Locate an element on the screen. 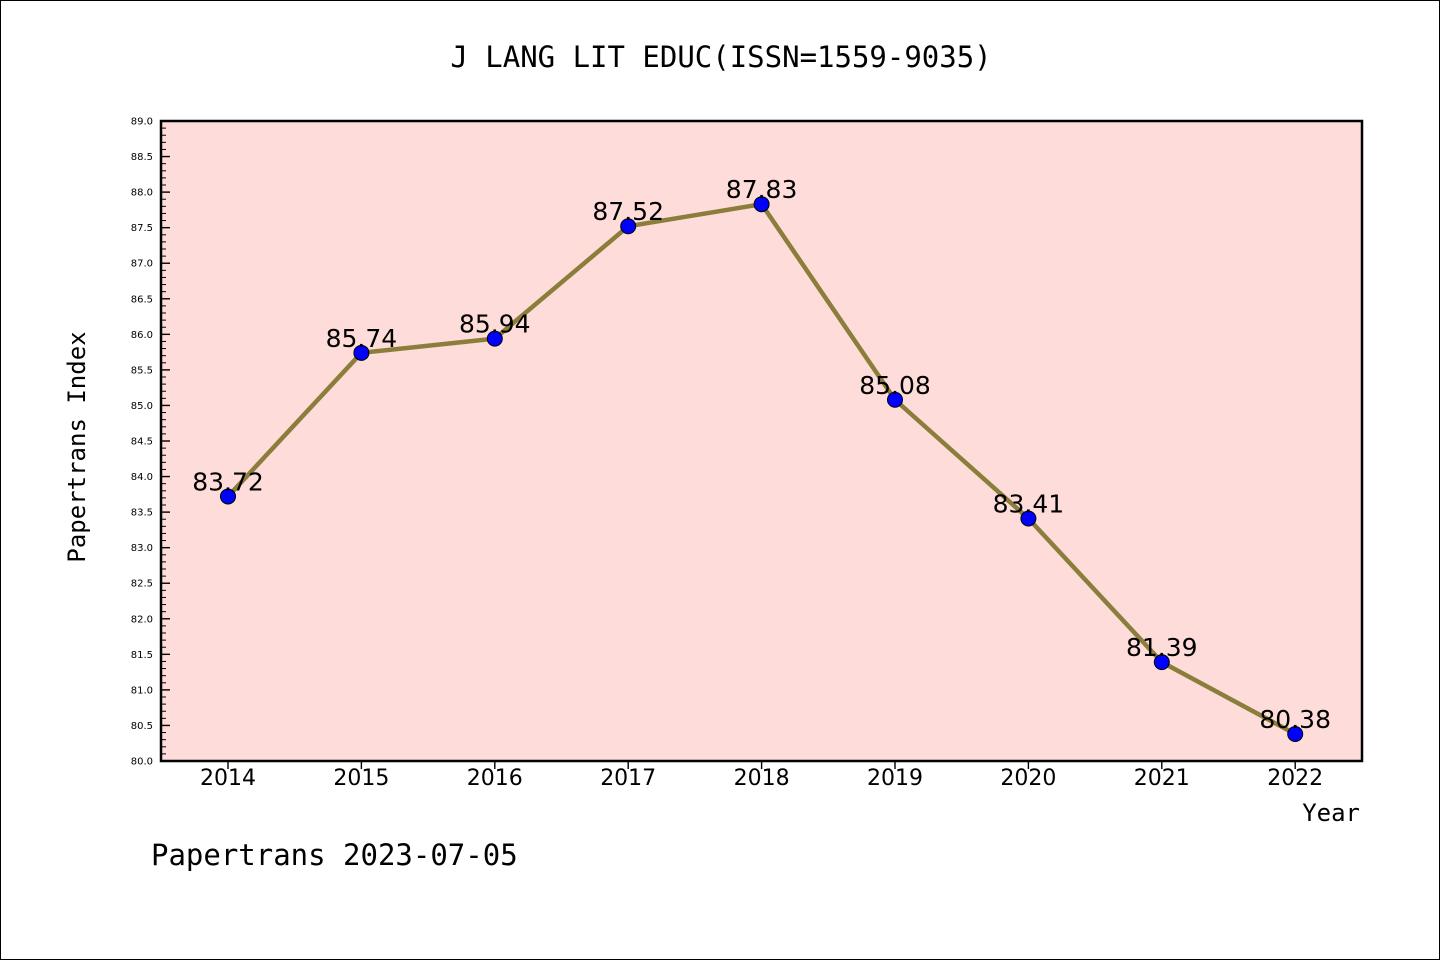  data-label: 85.08 is located at coordinates (895, 385).